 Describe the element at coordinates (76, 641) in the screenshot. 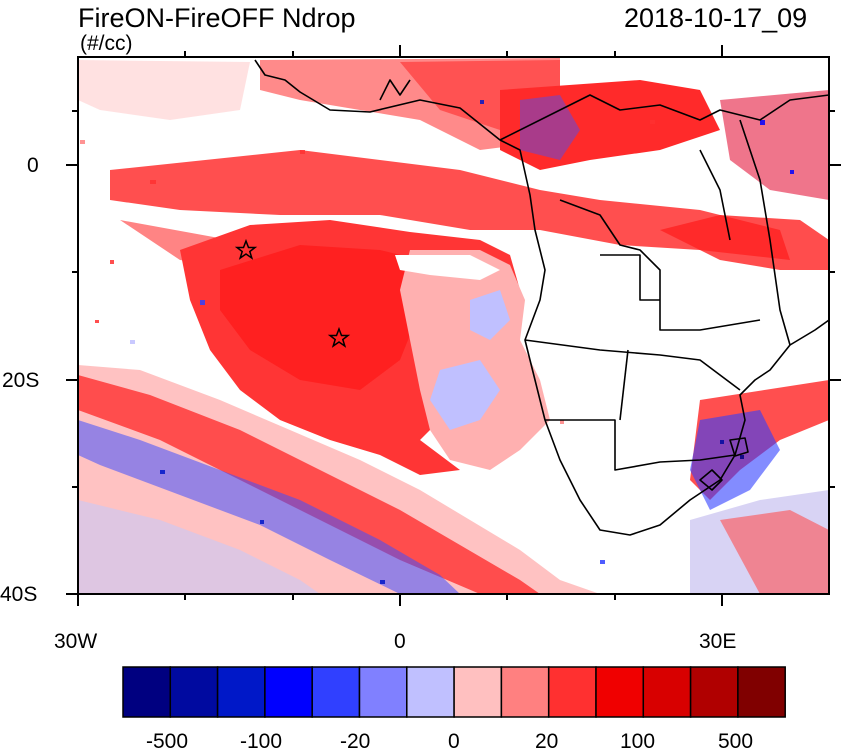

I see `lon-label-30w: 30W` at that location.